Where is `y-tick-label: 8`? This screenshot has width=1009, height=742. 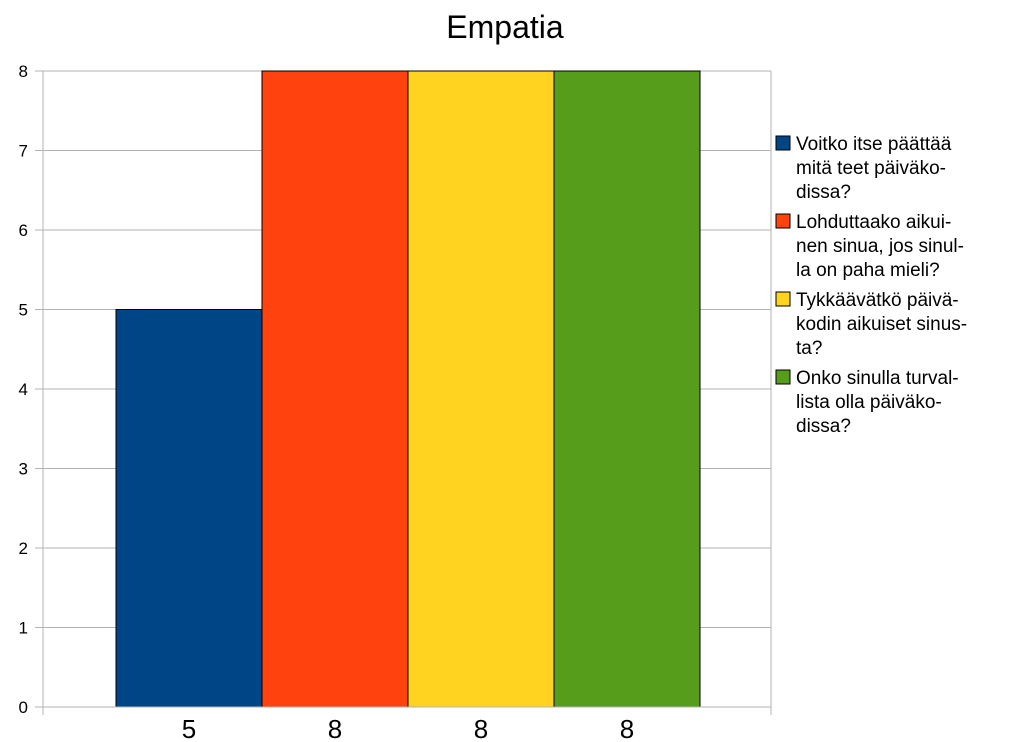 y-tick-label: 8 is located at coordinates (23, 71).